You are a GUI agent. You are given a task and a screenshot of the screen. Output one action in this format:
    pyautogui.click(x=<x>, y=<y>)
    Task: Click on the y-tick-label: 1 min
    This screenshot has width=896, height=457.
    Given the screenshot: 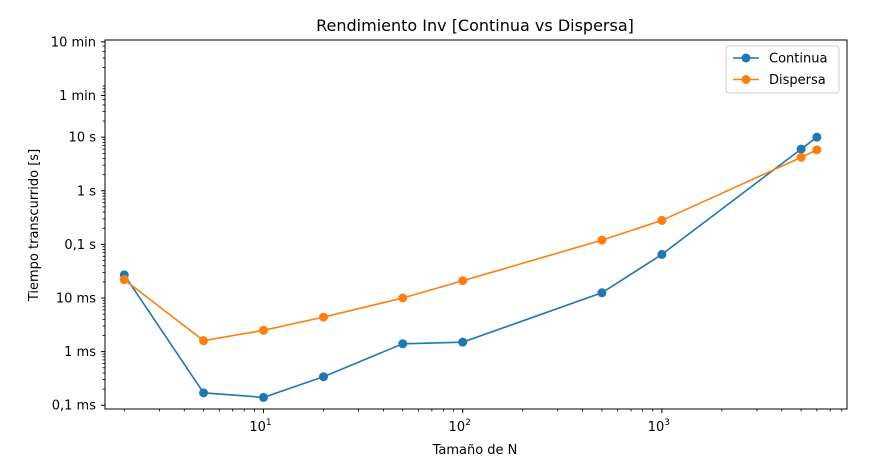 What is the action you would take?
    pyautogui.click(x=77, y=96)
    